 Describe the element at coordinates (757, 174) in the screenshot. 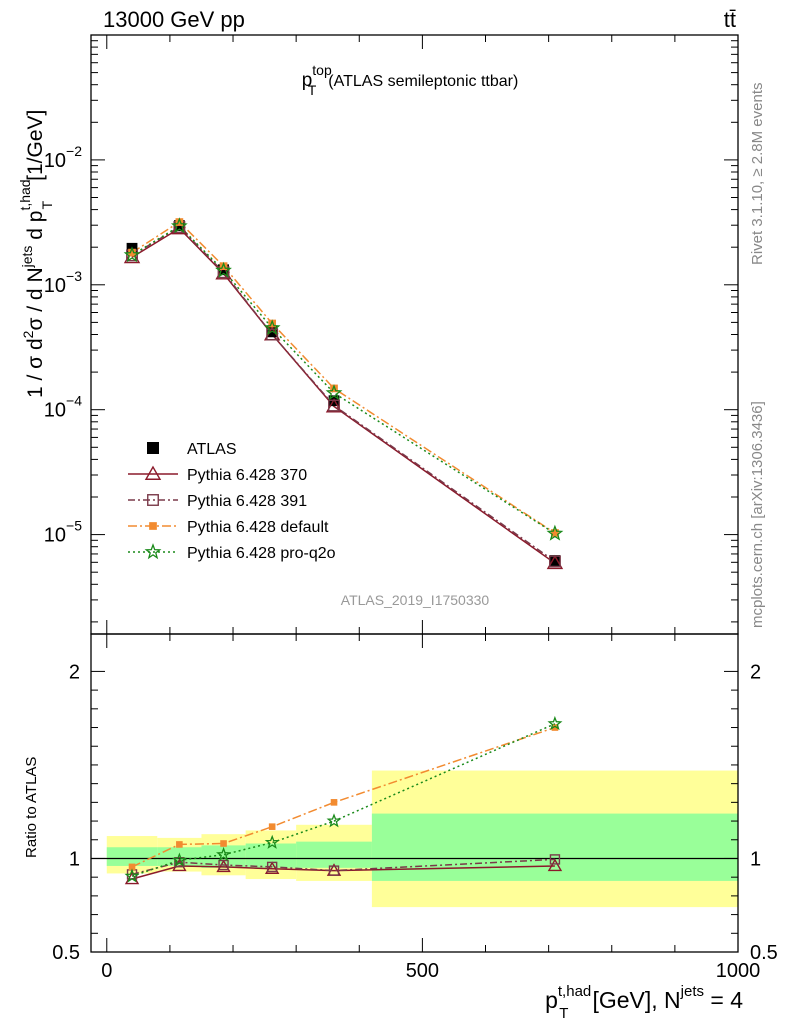

I see `rivet-version-label: Rivet 3.1.10, ≥ 2.8M events` at that location.